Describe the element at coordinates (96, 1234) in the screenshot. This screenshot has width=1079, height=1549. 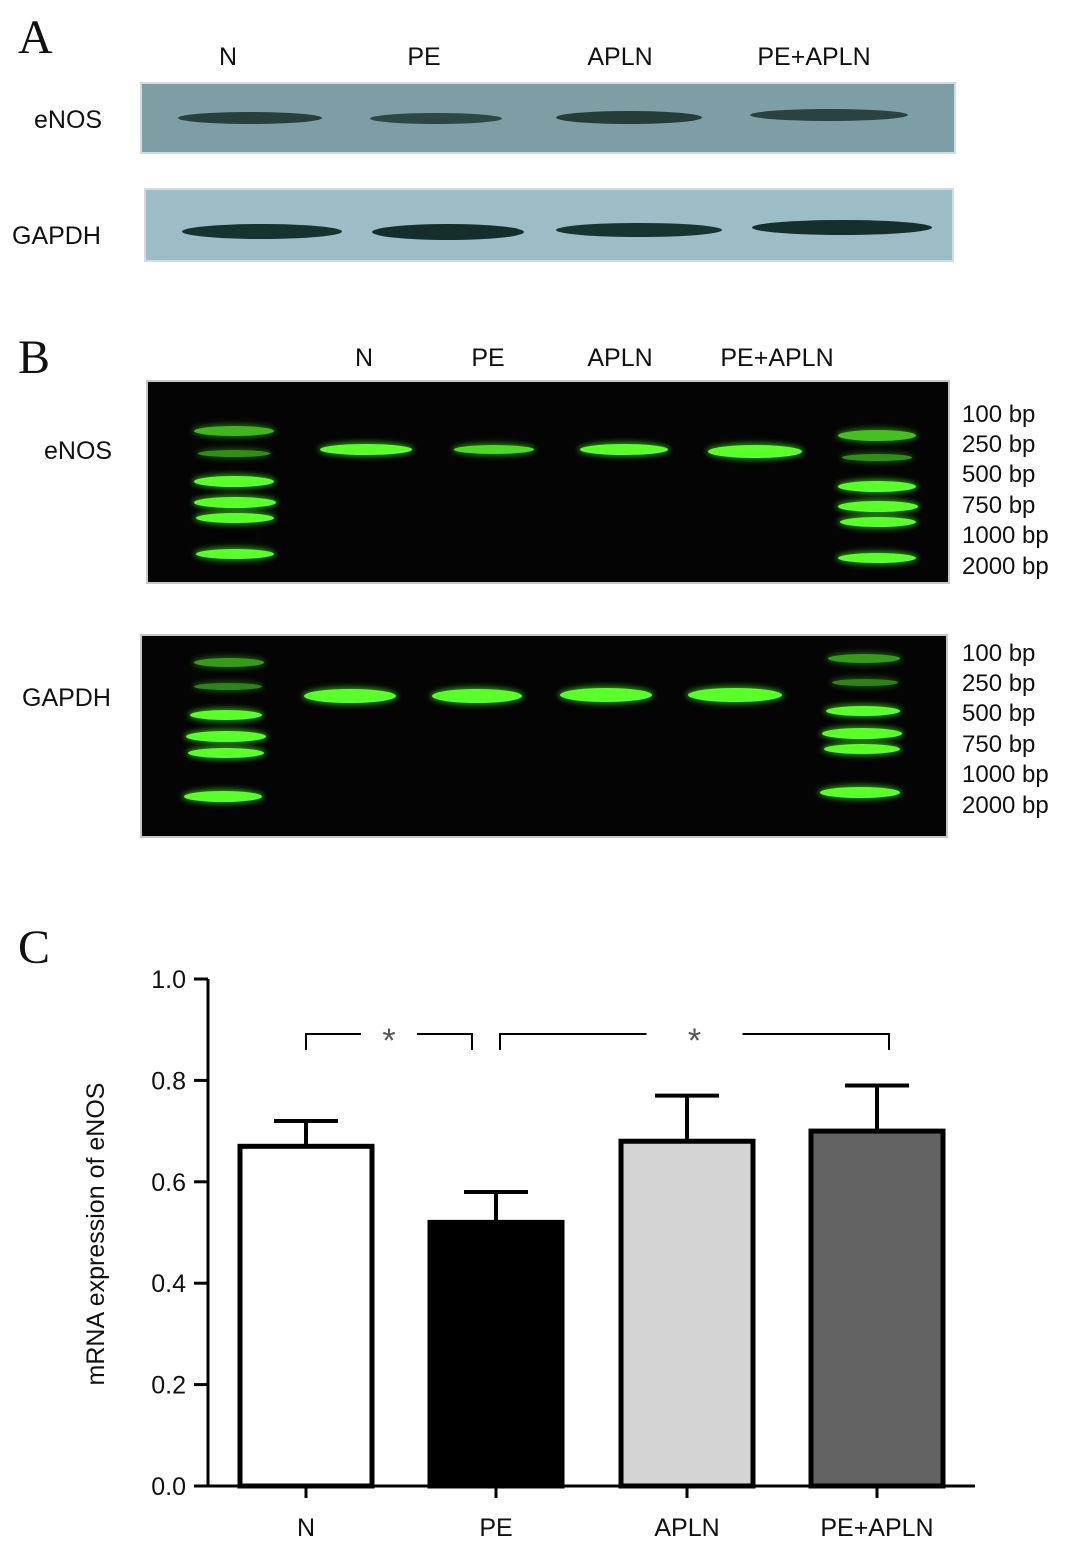
I see `y-axis-label: mRNA expression of eNOS` at that location.